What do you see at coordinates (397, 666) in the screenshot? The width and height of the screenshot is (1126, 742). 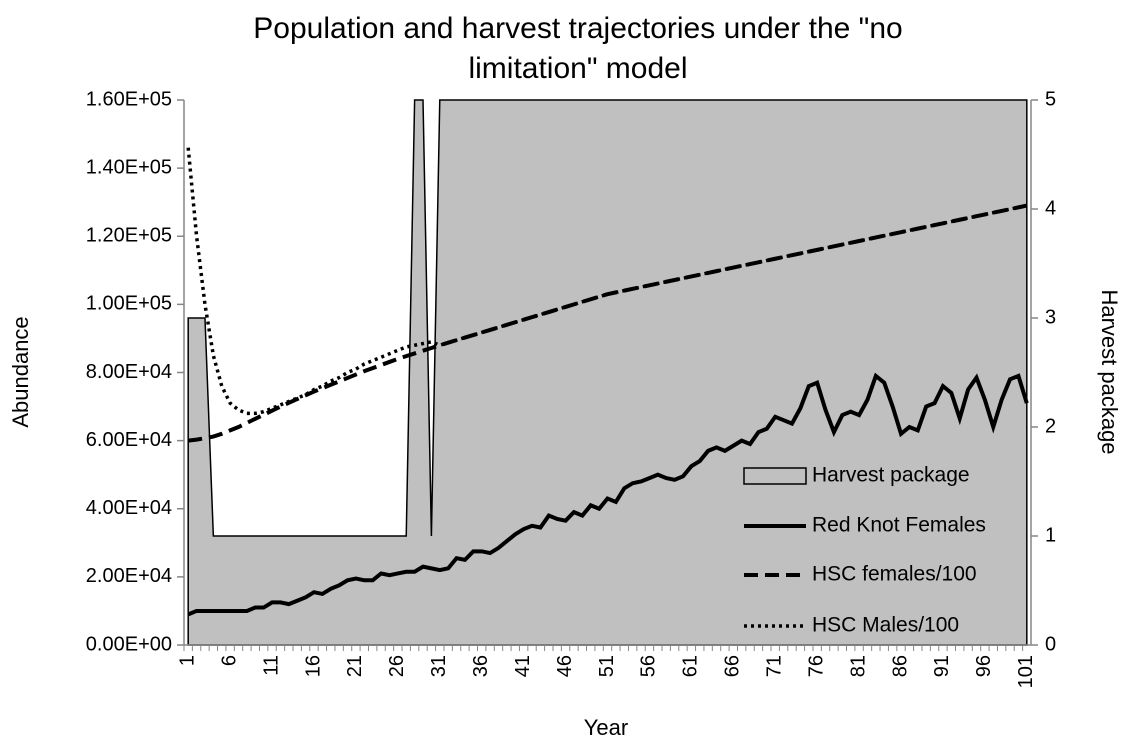 I see `x-tick-label: 26` at bounding box center [397, 666].